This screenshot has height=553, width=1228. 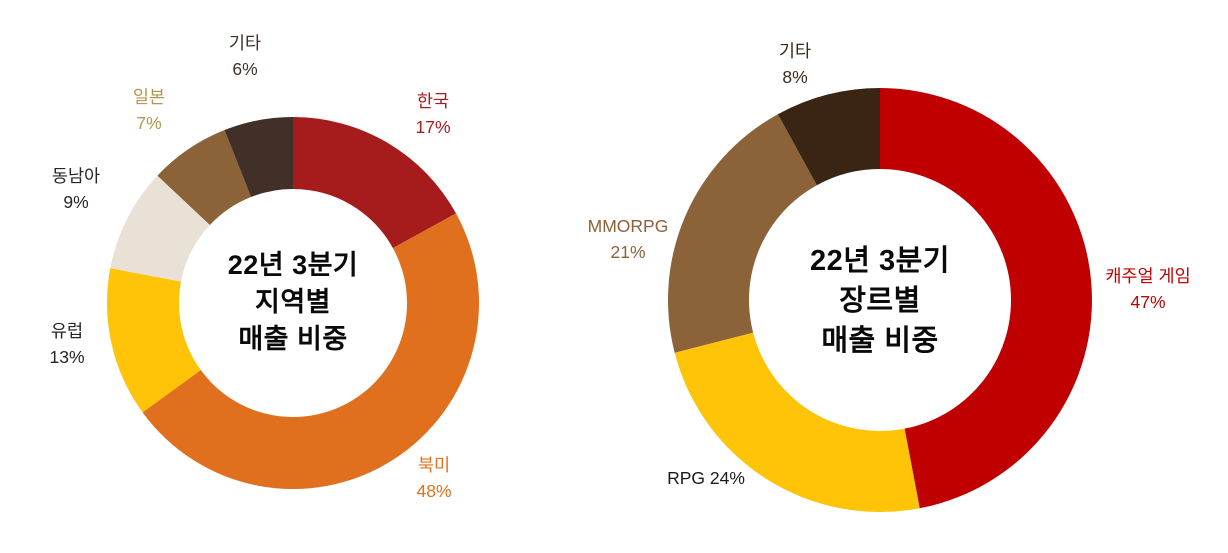 I want to click on label-north-america: 북미 48%, so click(x=434, y=478).